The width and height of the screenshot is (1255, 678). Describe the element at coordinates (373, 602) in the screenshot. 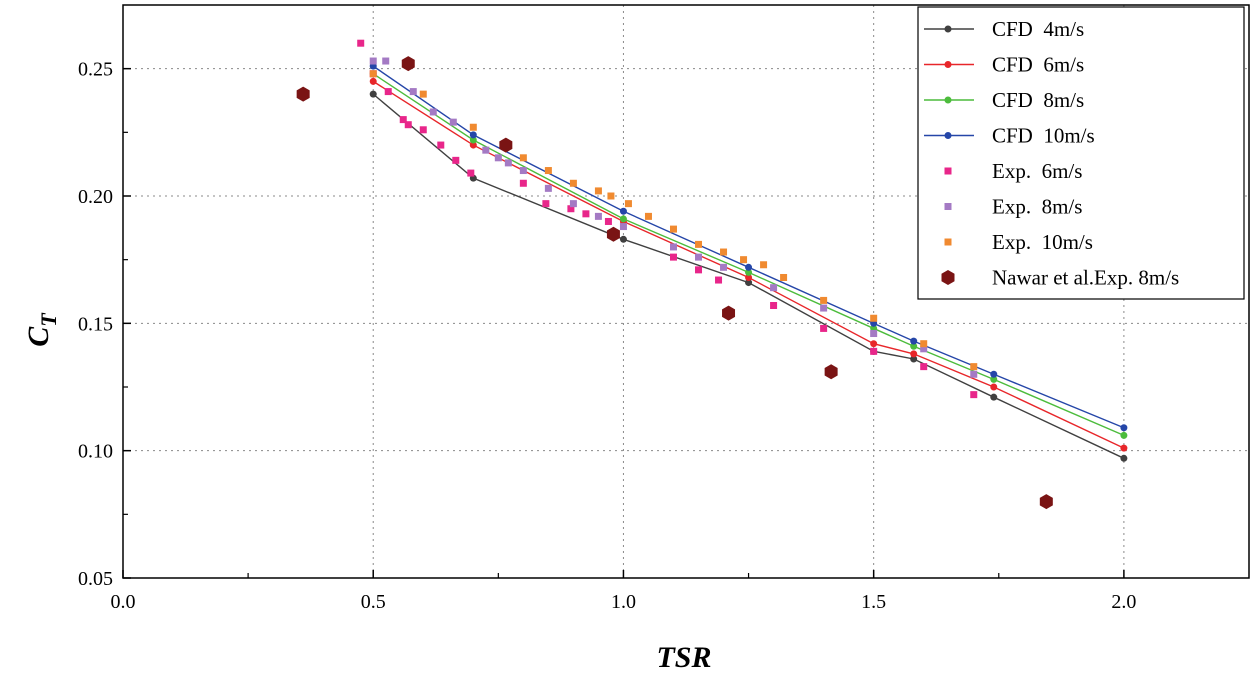

I see `x-tick-label-1: 0.5` at that location.